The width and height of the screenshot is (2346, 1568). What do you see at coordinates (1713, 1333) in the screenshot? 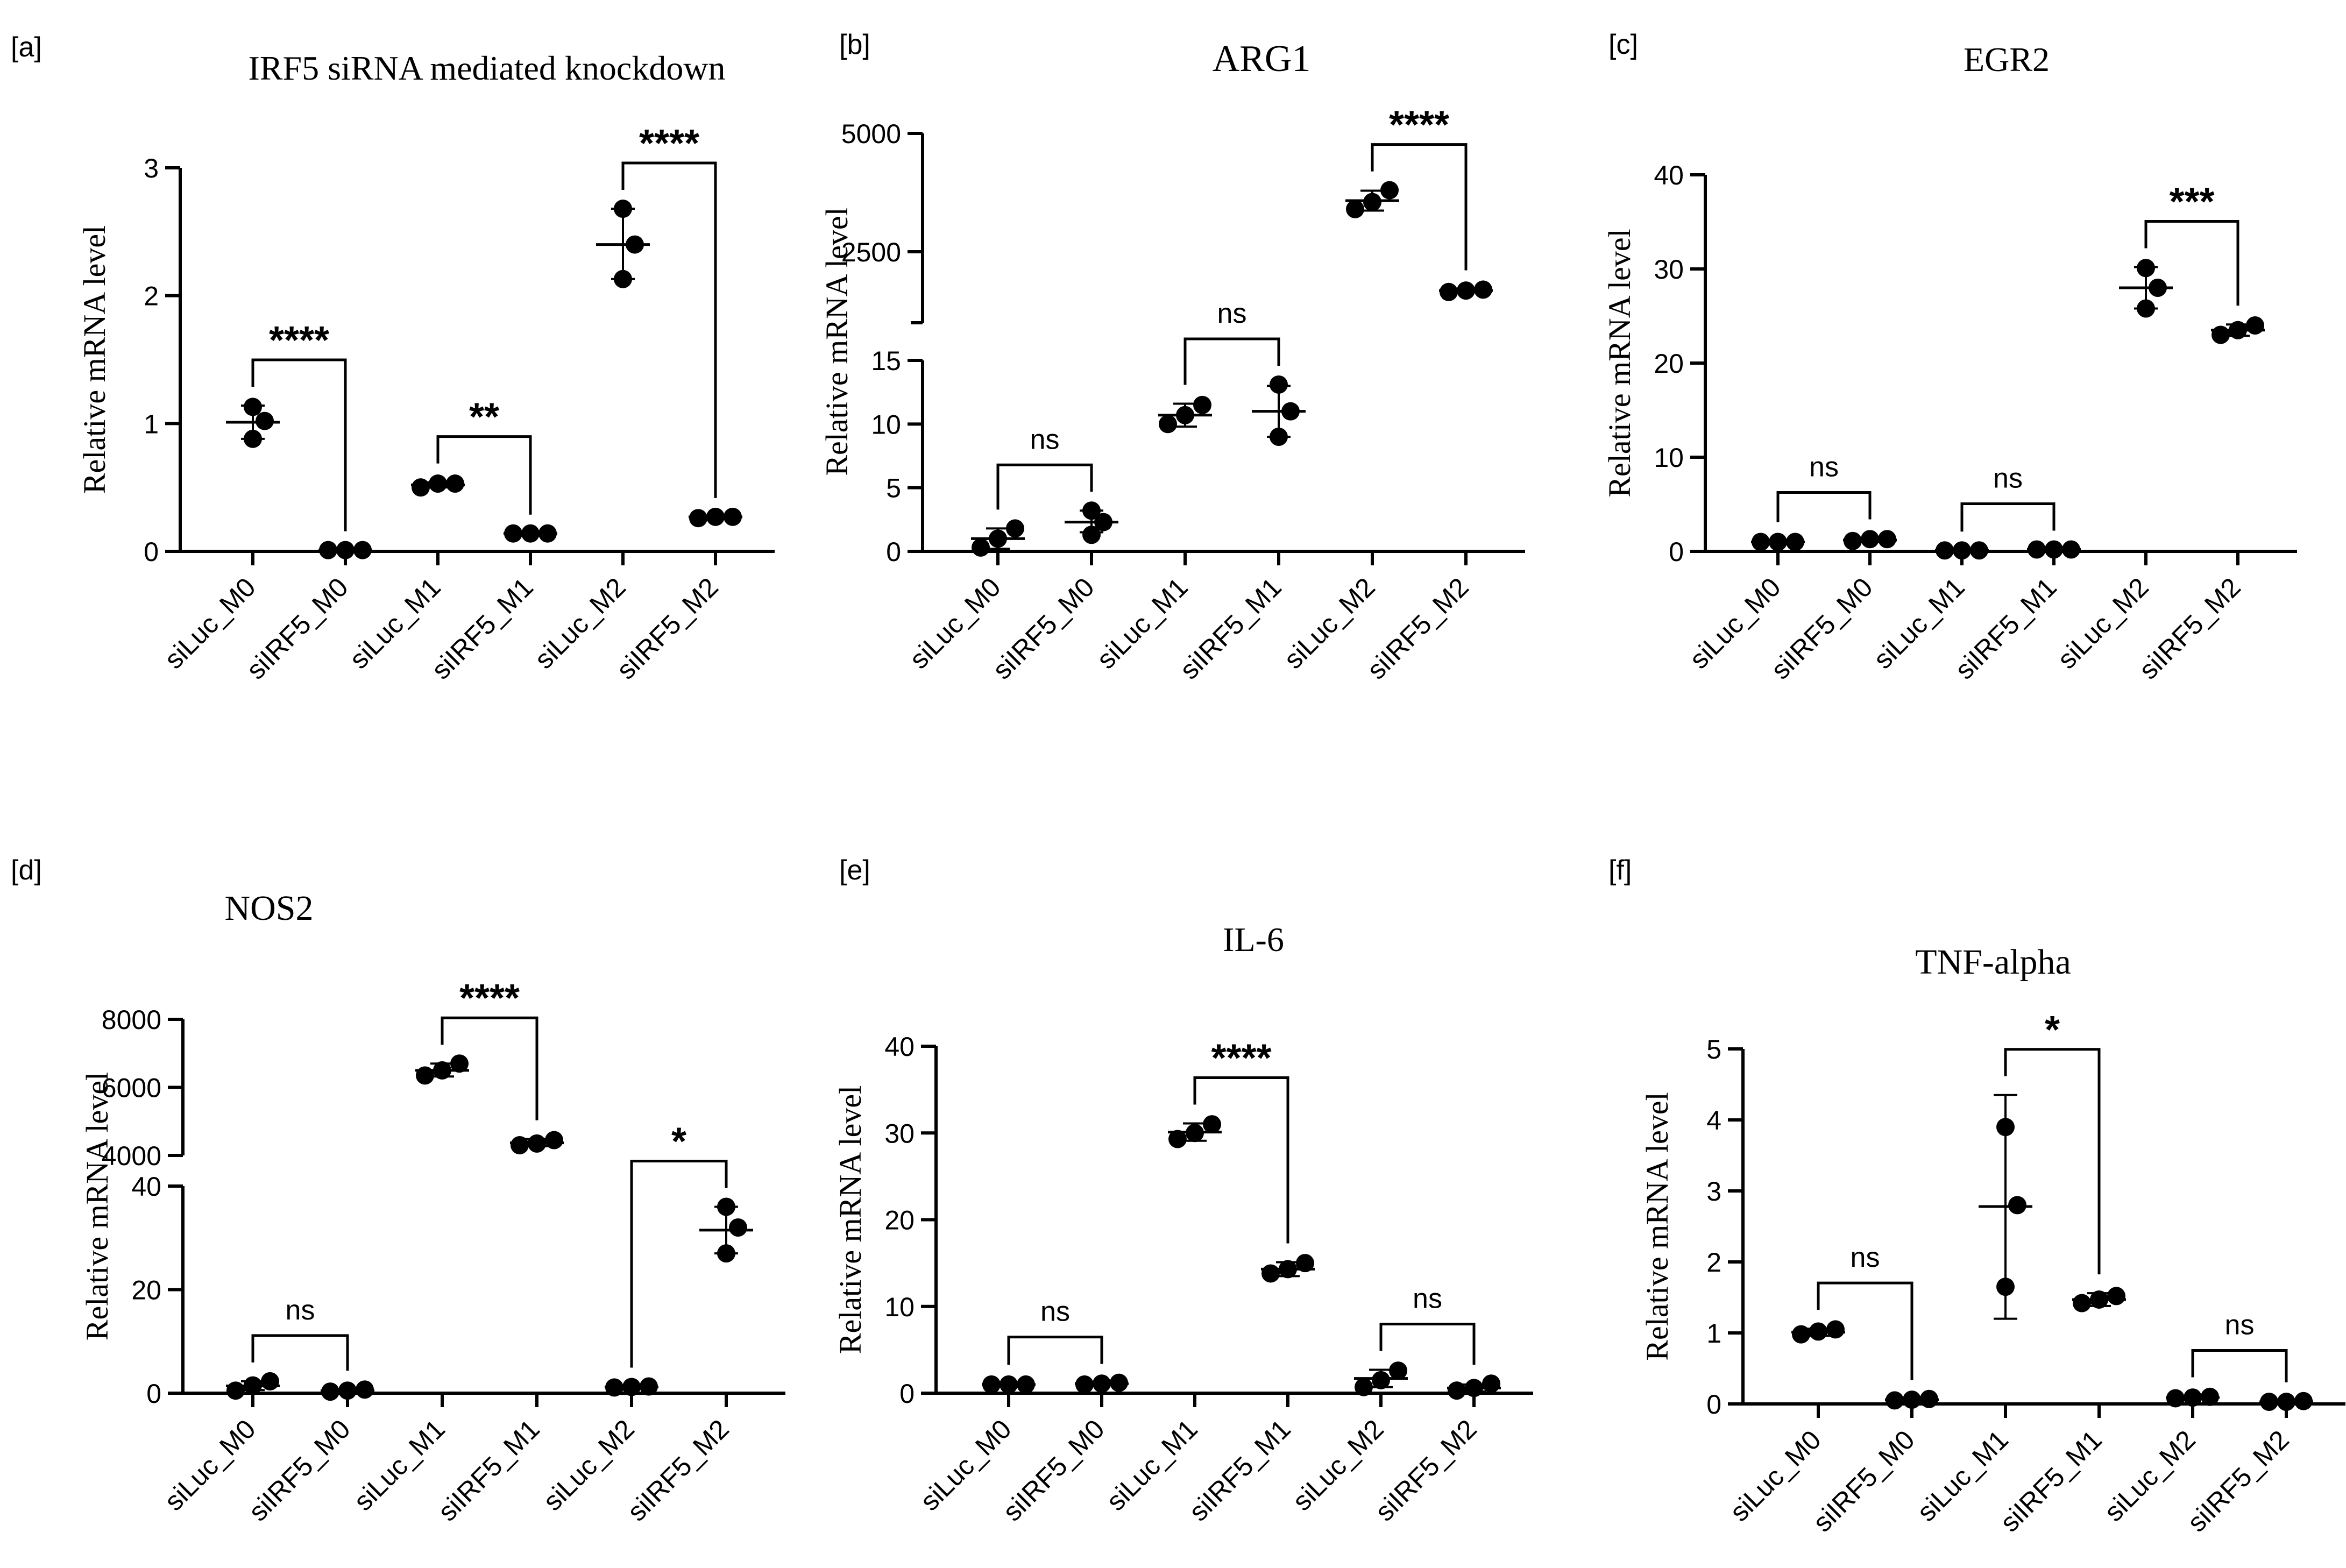
I see `y-tick-label: 1` at bounding box center [1713, 1333].